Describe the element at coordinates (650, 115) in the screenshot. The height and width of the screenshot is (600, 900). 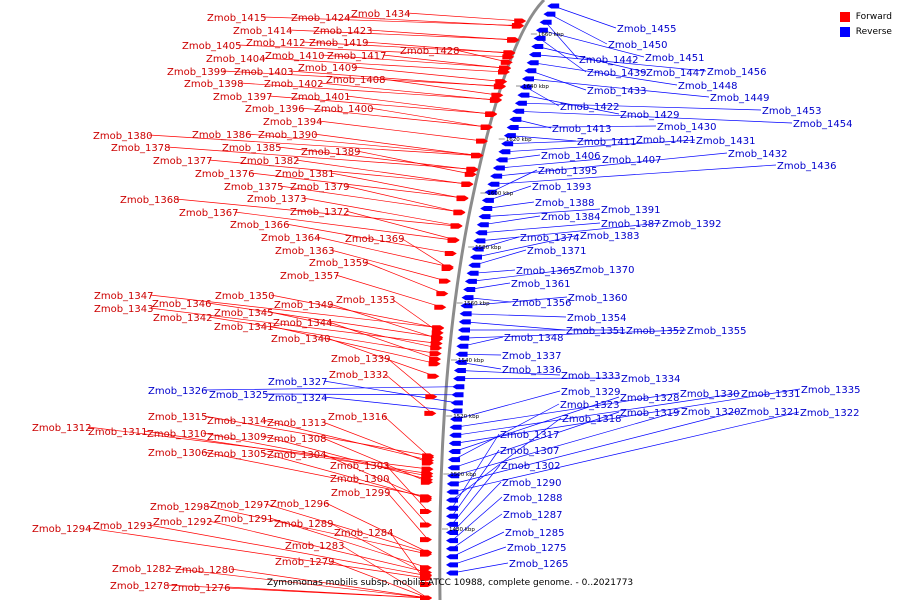
I see `reverse-gene-label: Zmob_1429` at that location.